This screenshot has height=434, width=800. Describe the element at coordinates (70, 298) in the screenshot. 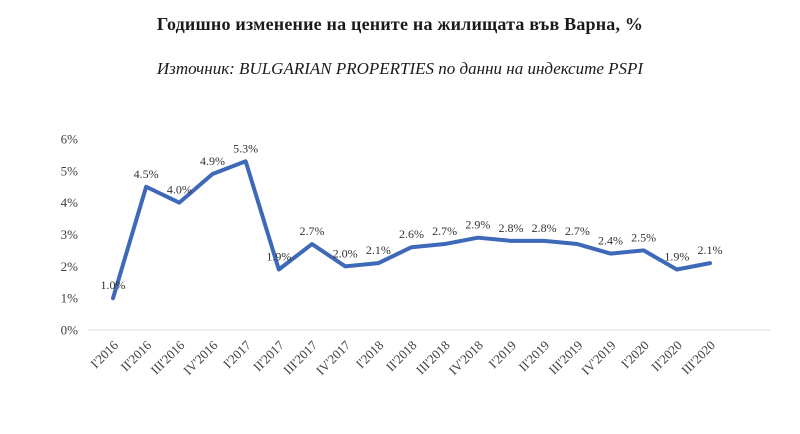

I see `y-tick-label: 1%` at that location.